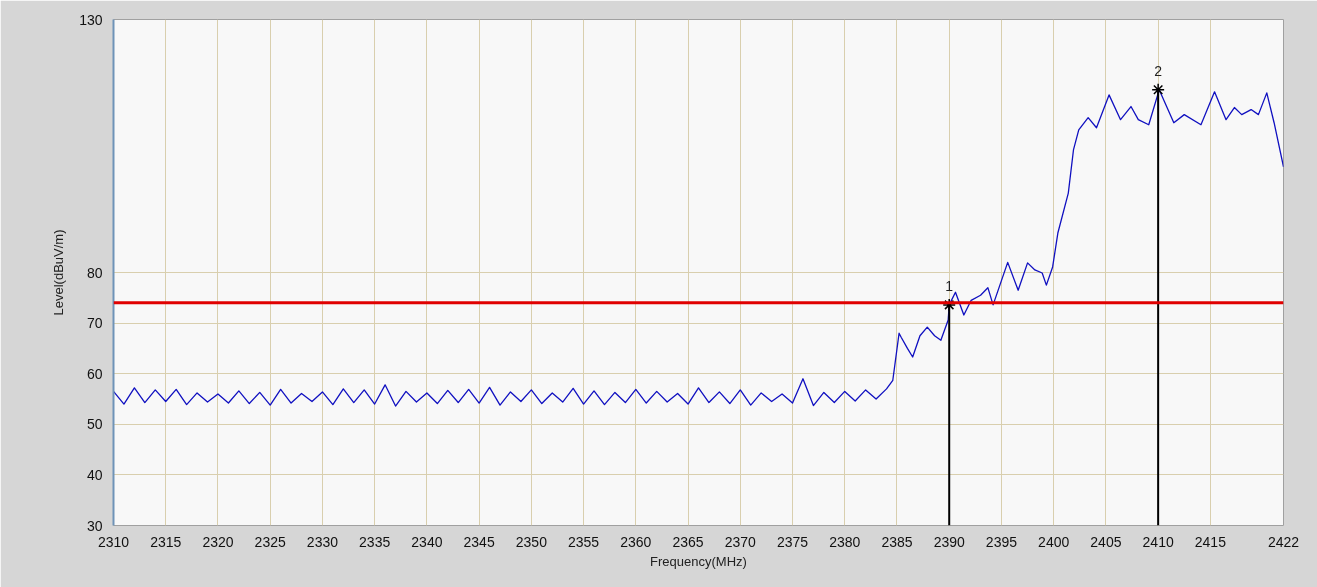  Describe the element at coordinates (322, 541) in the screenshot. I see `x-tick-label: 2330` at that location.